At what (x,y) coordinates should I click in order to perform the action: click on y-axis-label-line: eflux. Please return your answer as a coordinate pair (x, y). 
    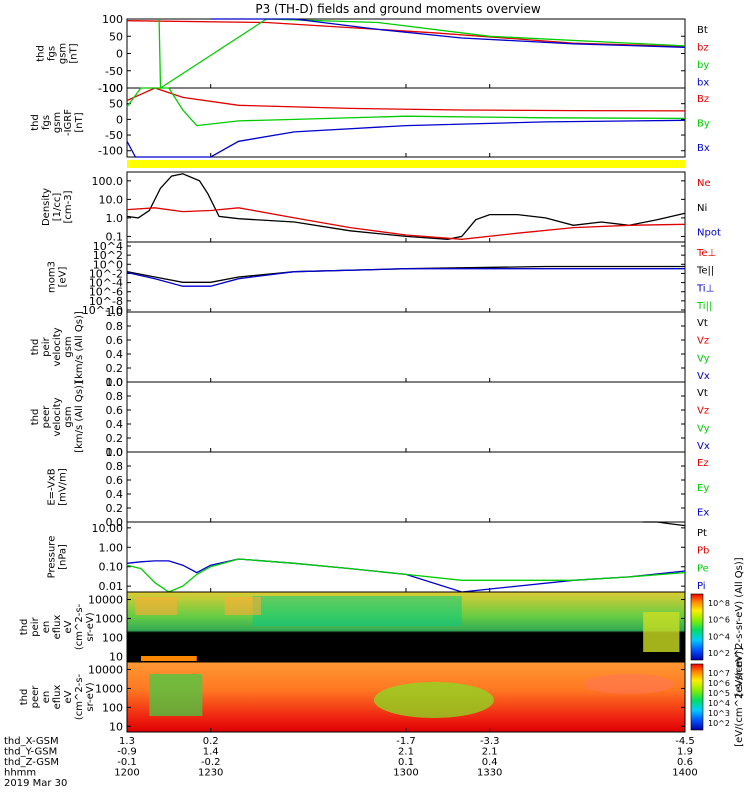
    Looking at the image, I should click on (57, 697).